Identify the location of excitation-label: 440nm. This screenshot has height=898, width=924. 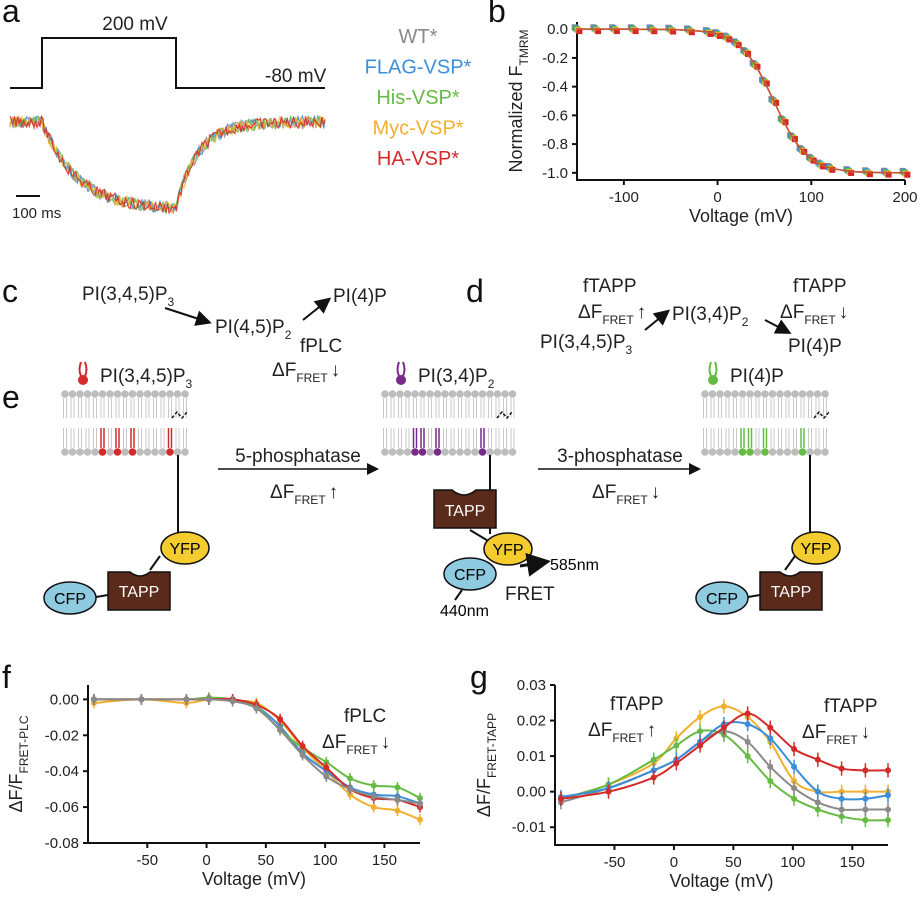
(464, 611).